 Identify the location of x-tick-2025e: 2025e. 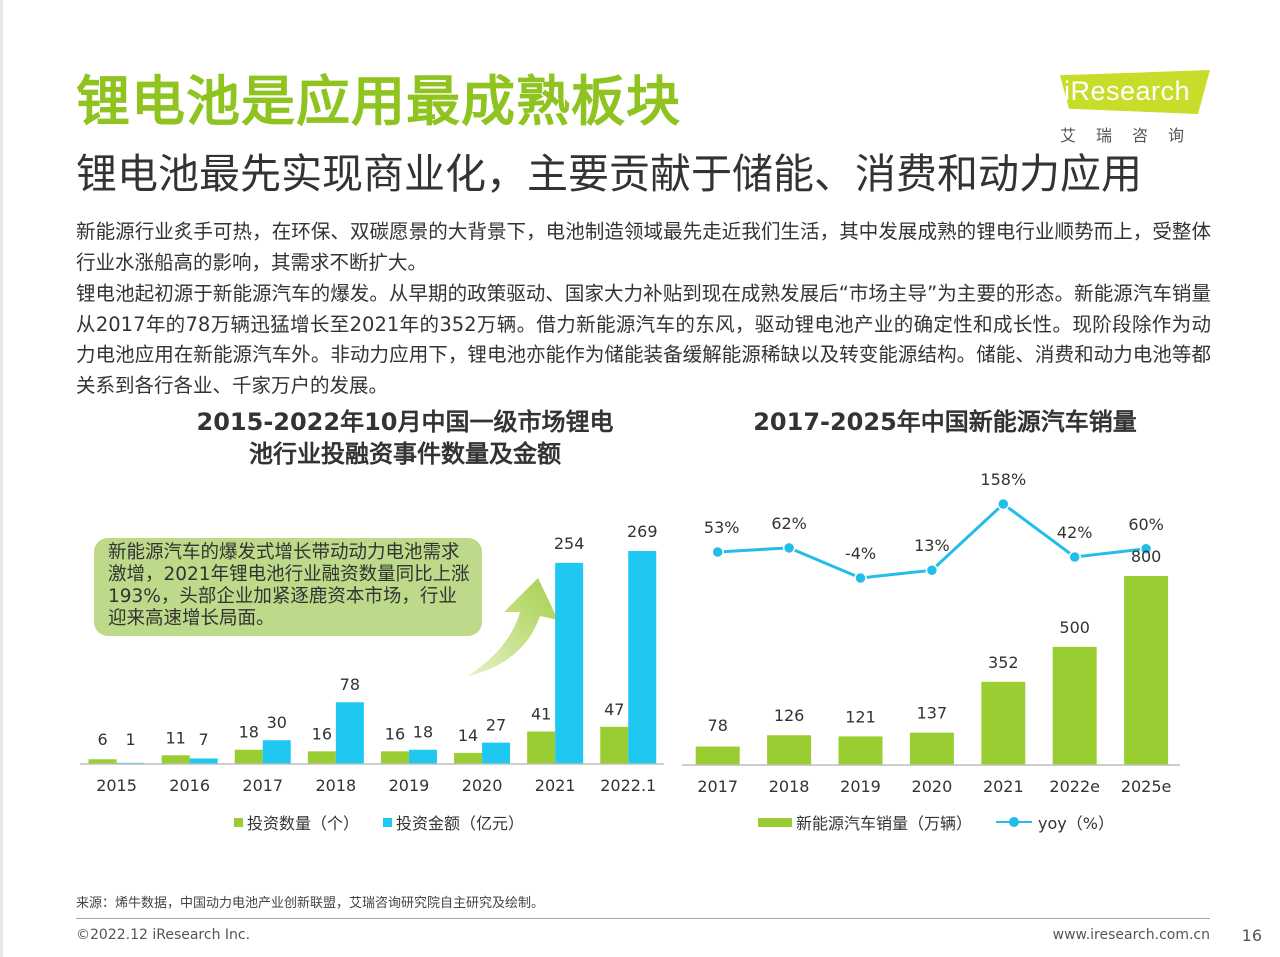
(1146, 786).